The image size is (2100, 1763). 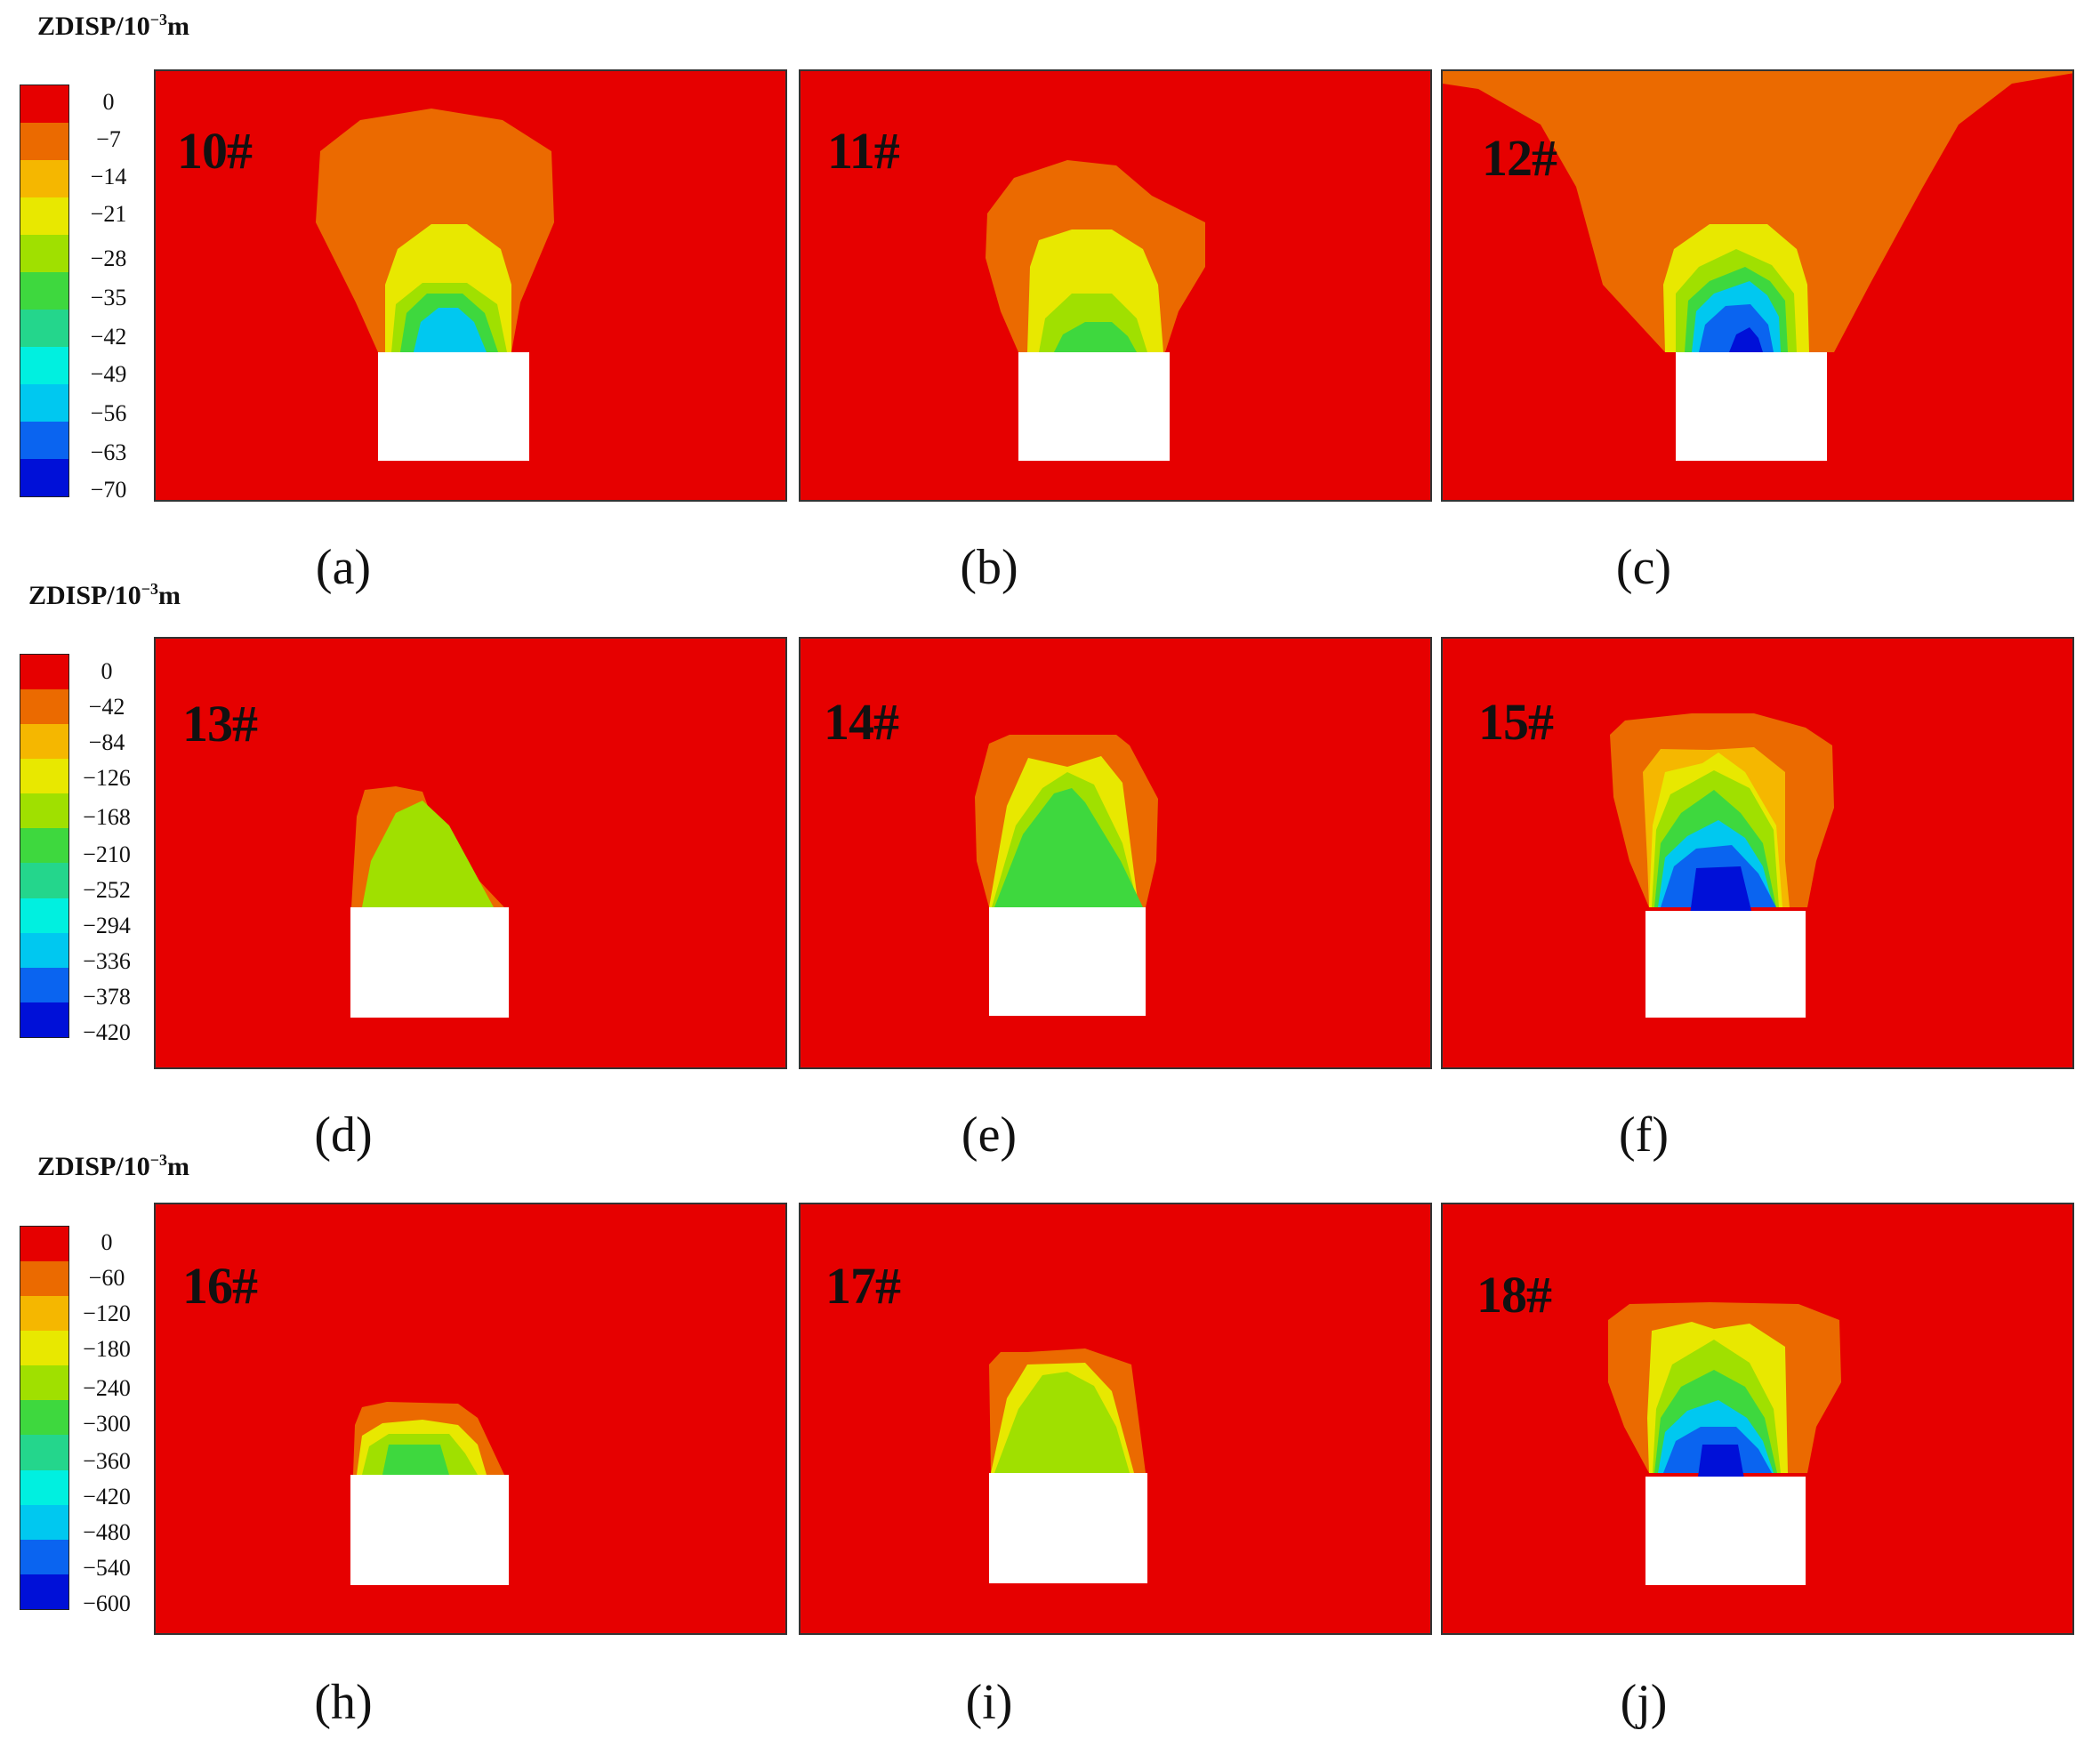 I want to click on legend-3-tick: −180, so click(x=107, y=1349).